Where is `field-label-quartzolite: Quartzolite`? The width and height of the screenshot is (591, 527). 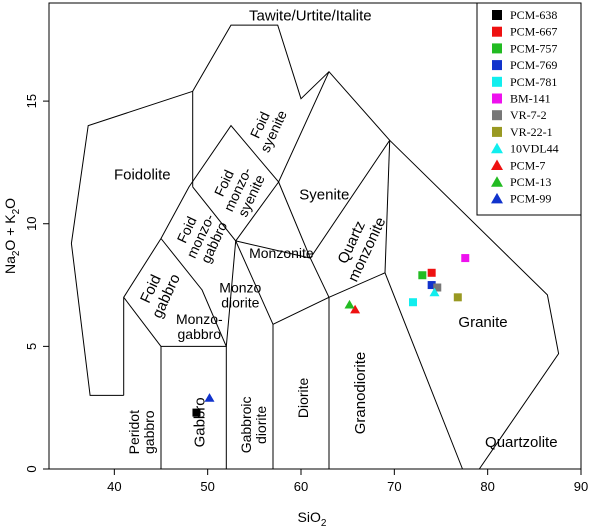 field-label-quartzolite: Quartzolite is located at coordinates (521, 442).